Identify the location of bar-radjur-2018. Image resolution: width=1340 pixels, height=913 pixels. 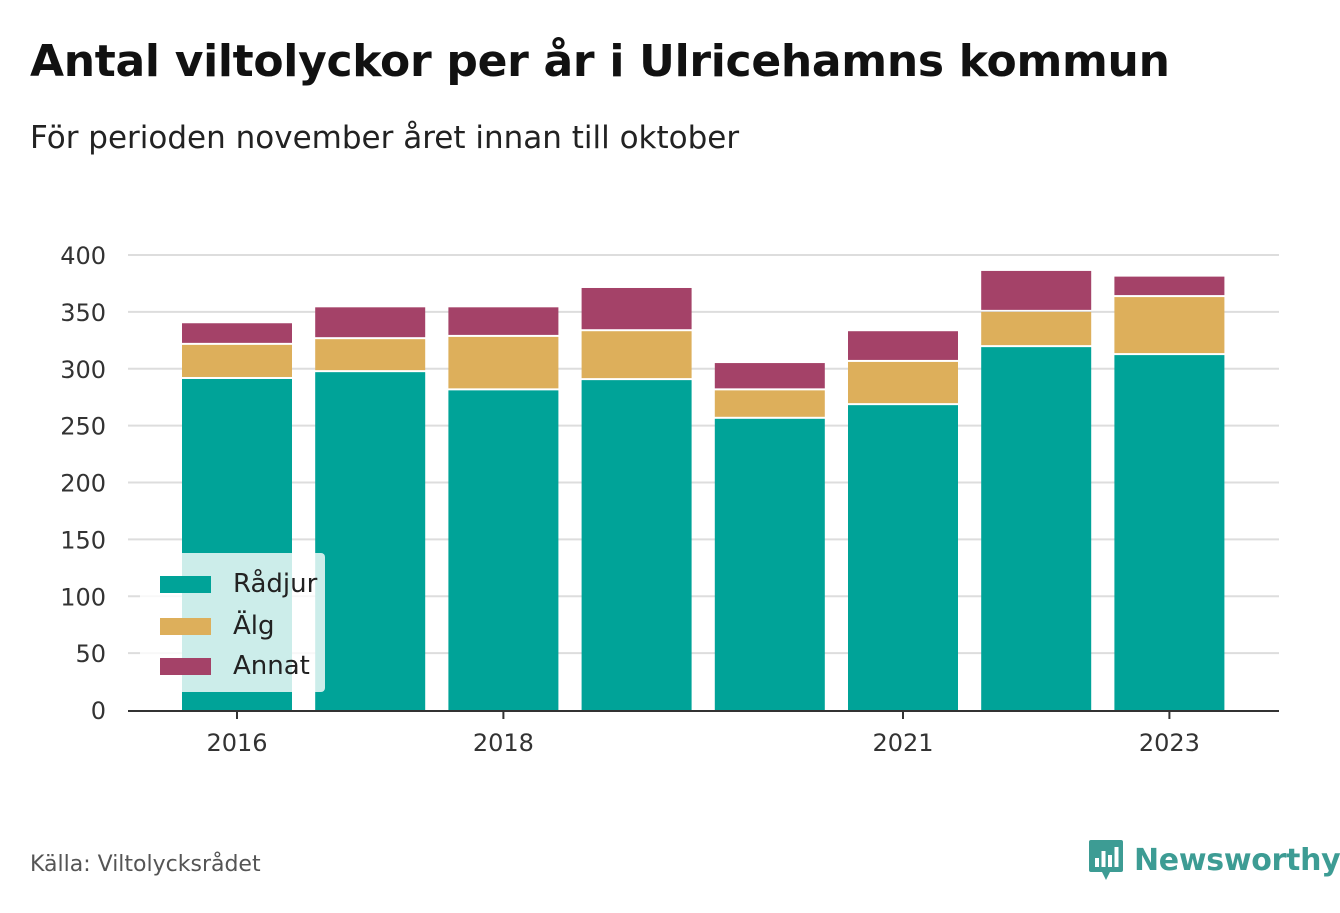
(503, 550).